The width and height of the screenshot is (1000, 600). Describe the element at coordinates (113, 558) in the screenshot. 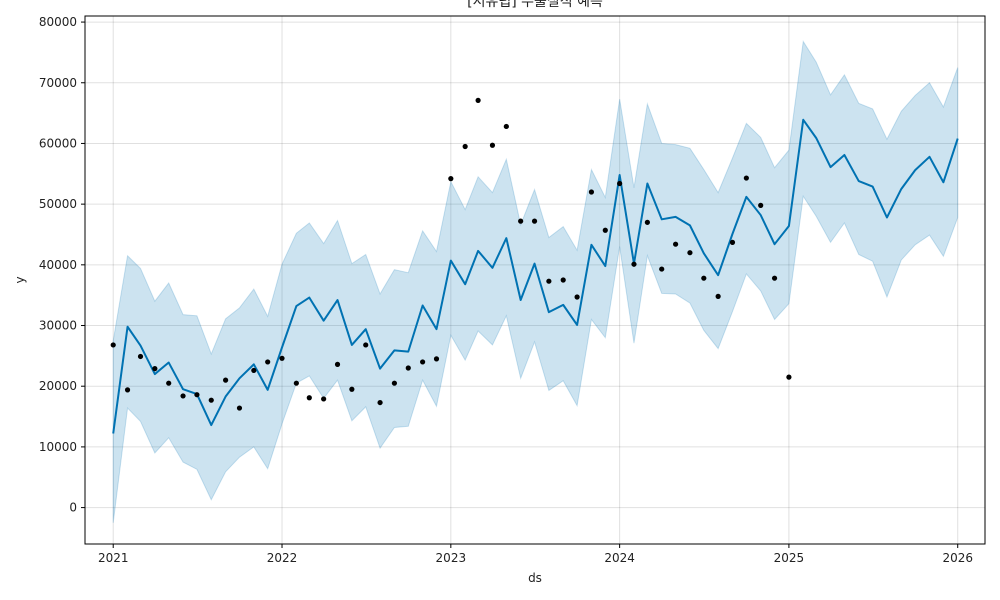

I see `x-tick-label: 2021` at that location.